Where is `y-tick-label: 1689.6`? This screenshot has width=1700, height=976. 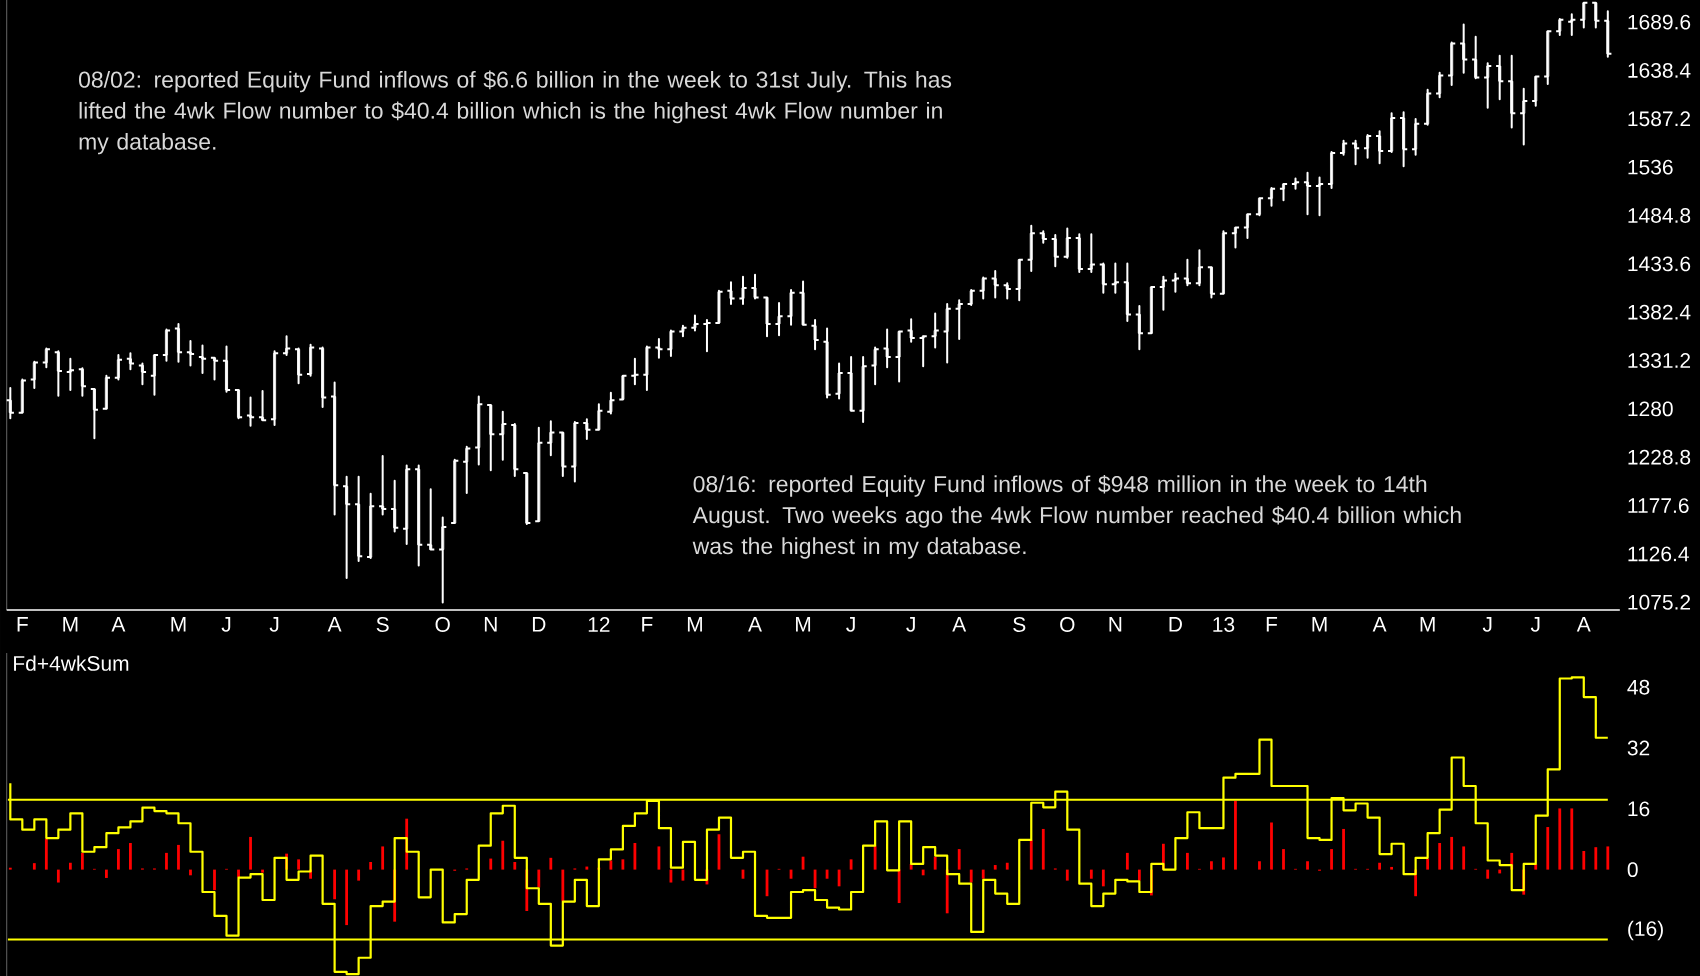 y-tick-label: 1689.6 is located at coordinates (1659, 22).